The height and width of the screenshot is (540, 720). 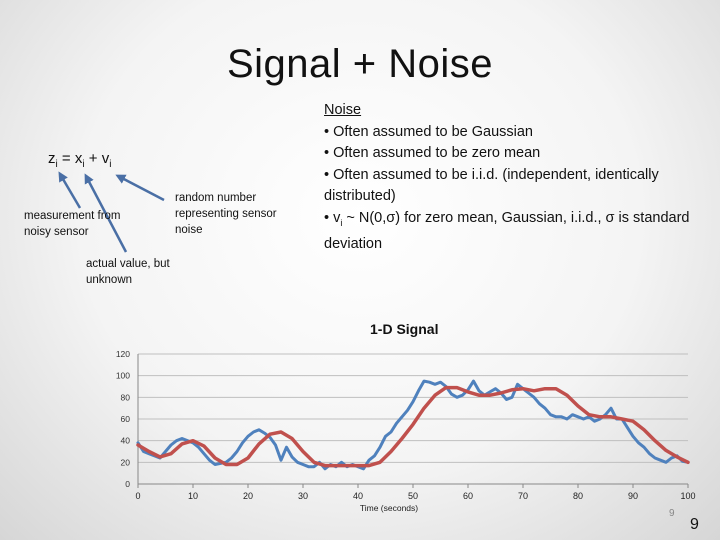 What do you see at coordinates (126, 441) in the screenshot?
I see `y-tick-label: 40` at bounding box center [126, 441].